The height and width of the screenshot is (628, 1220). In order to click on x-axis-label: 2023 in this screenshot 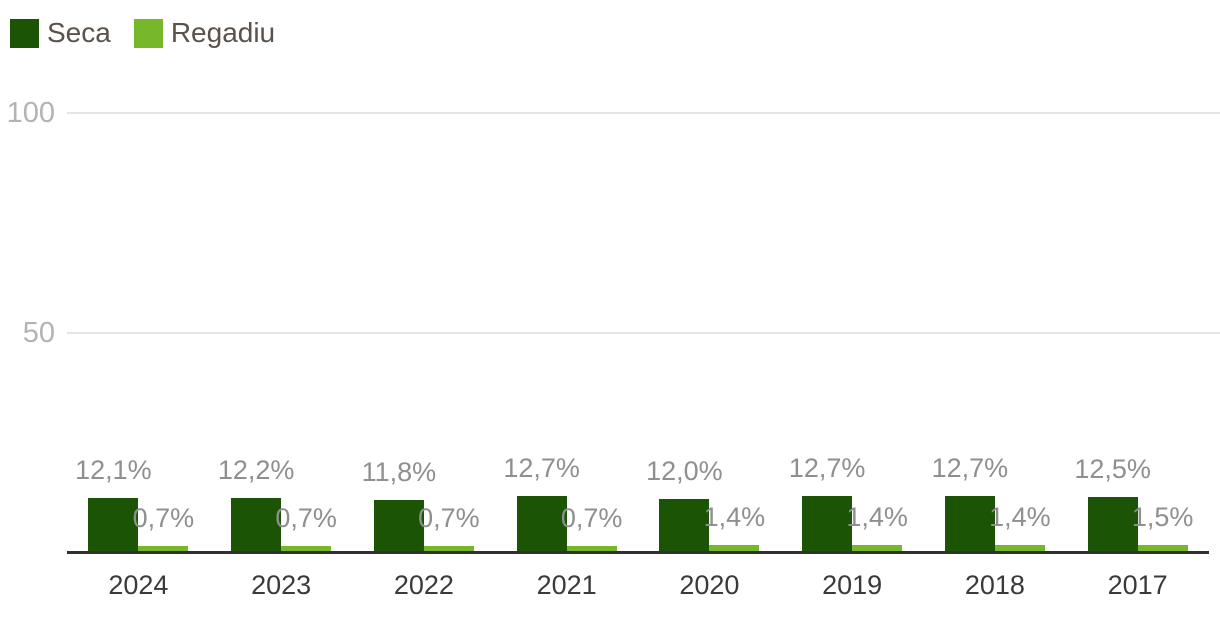, I will do `click(281, 585)`.